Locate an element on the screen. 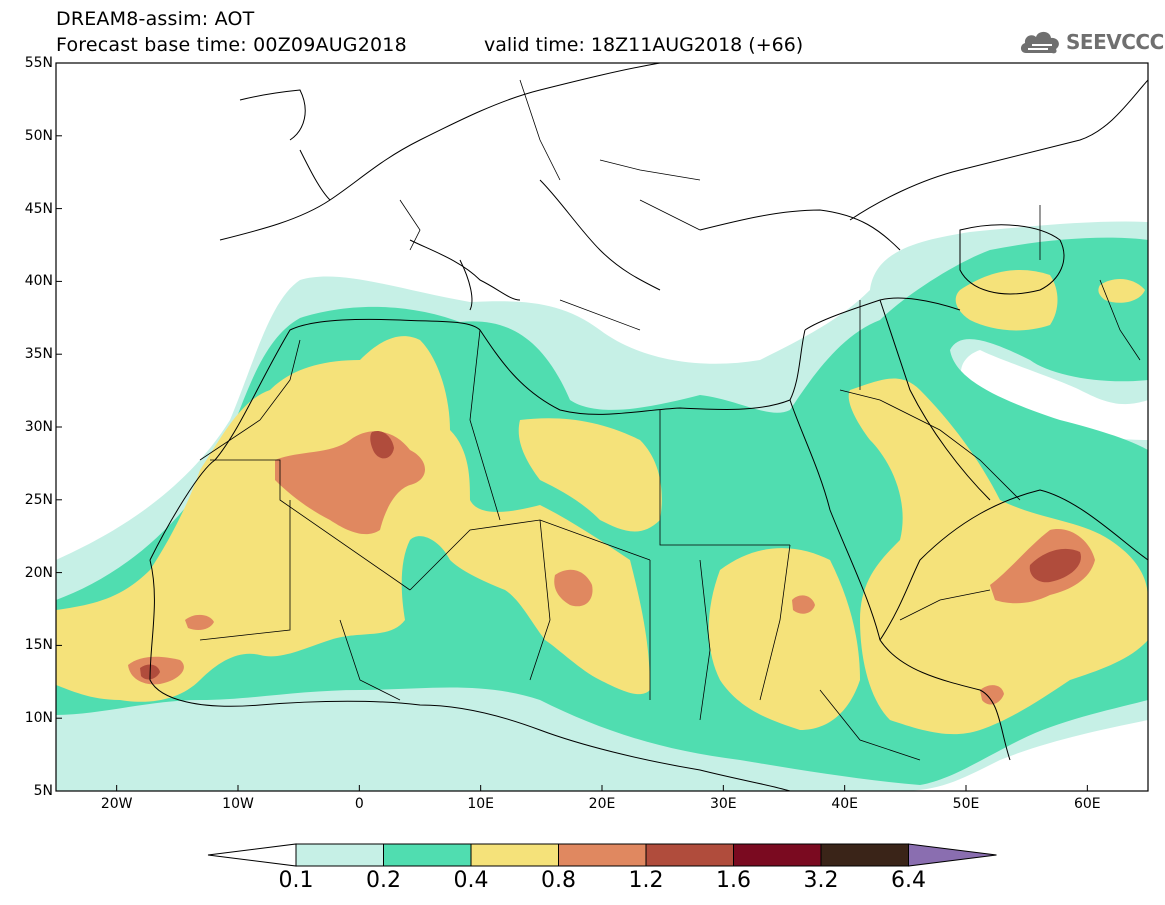  aot-region-0.4-arabia is located at coordinates (998, 556).